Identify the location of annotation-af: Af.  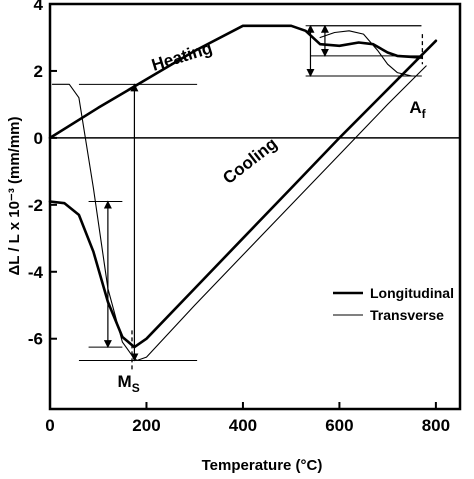
(417, 109).